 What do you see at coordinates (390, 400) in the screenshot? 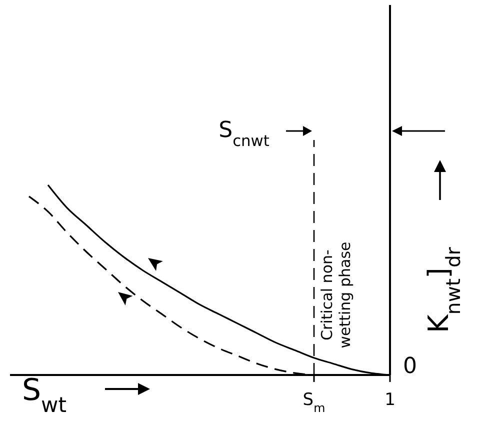
I see `x-tick-label: 1` at bounding box center [390, 400].